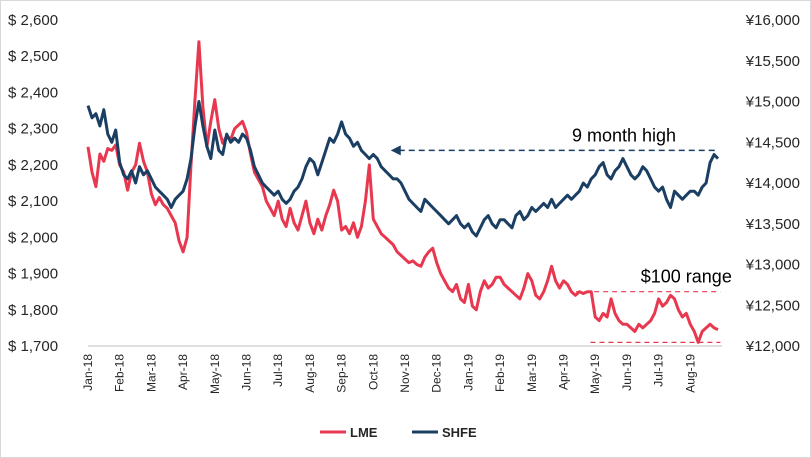 The width and height of the screenshot is (811, 458). Describe the element at coordinates (88, 372) in the screenshot. I see `x-axis-tick-label: Jan-18` at that location.